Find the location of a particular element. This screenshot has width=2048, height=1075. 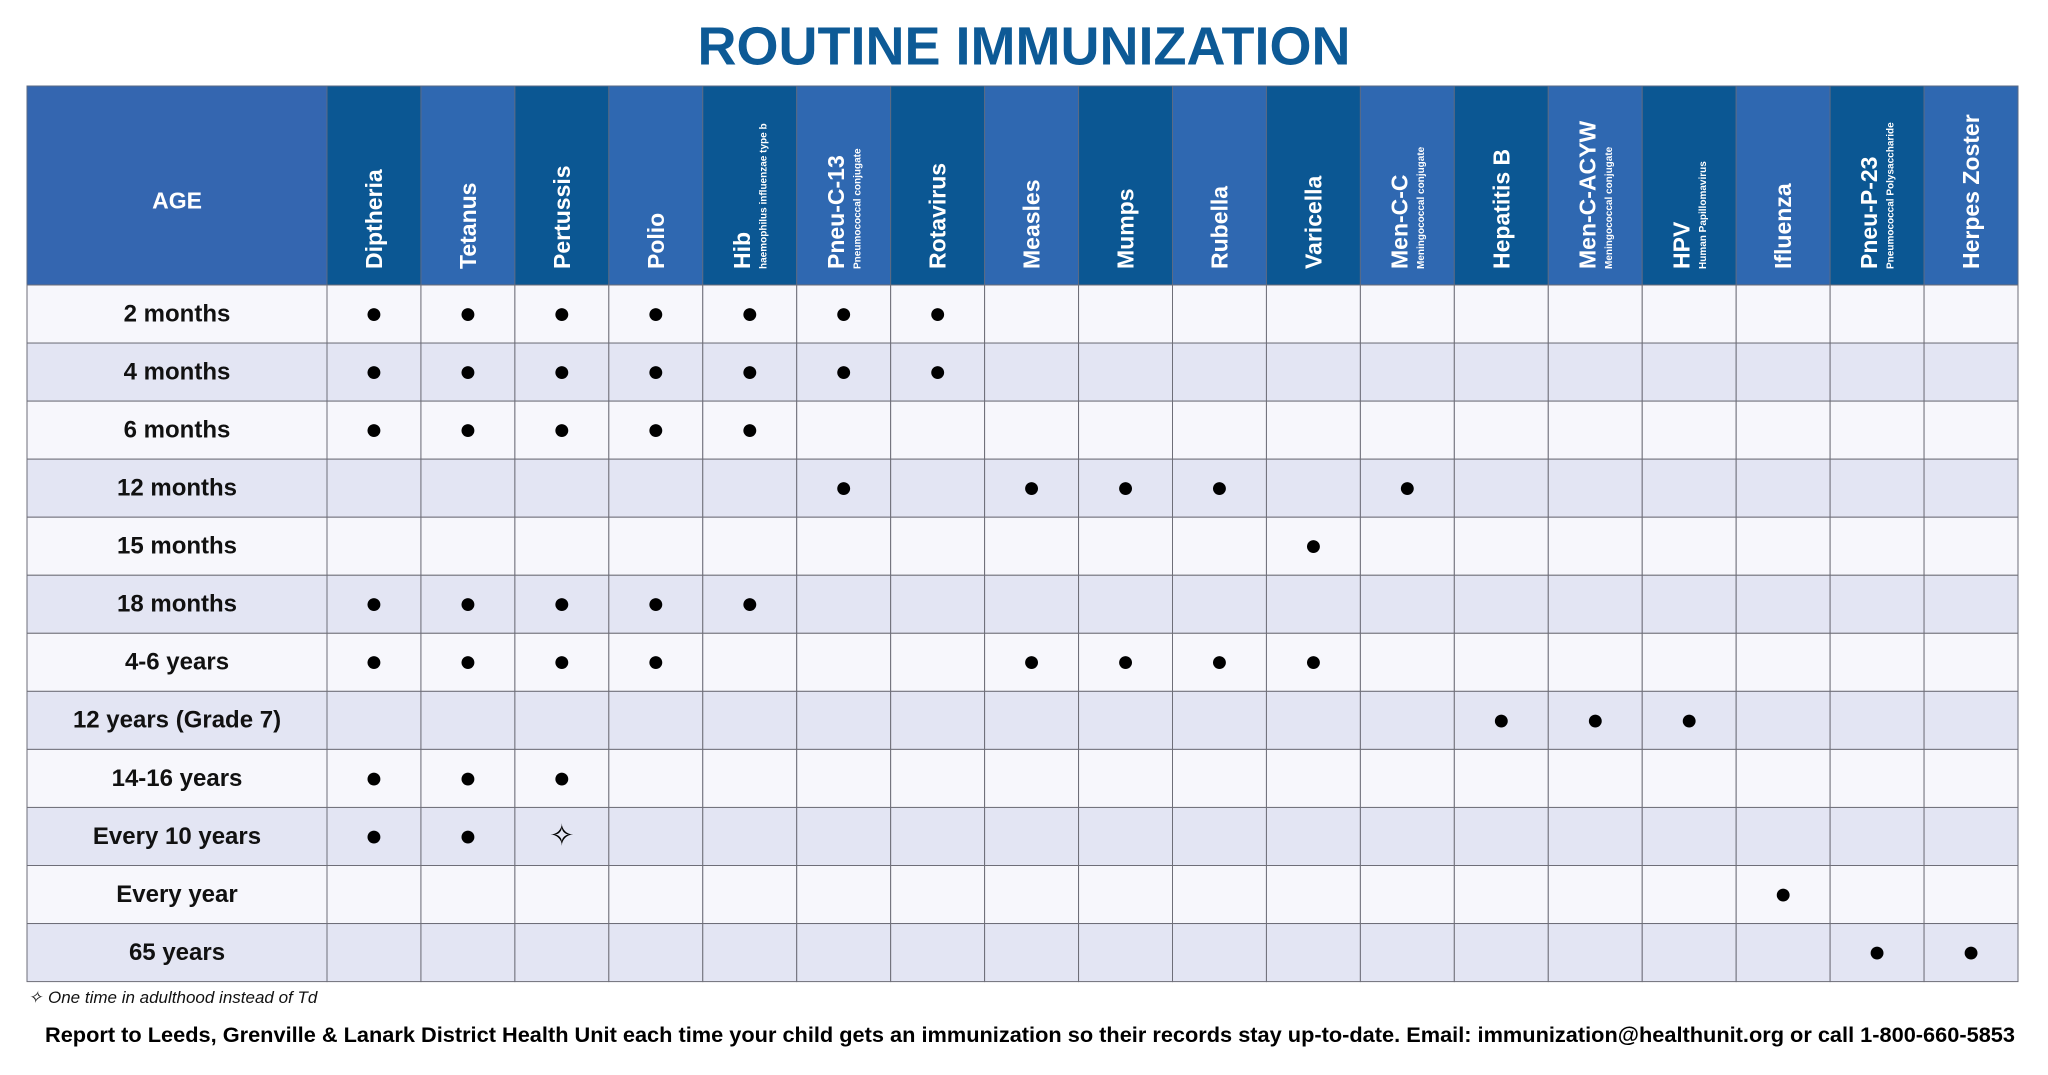

column-name: Mumps is located at coordinates (1126, 229).